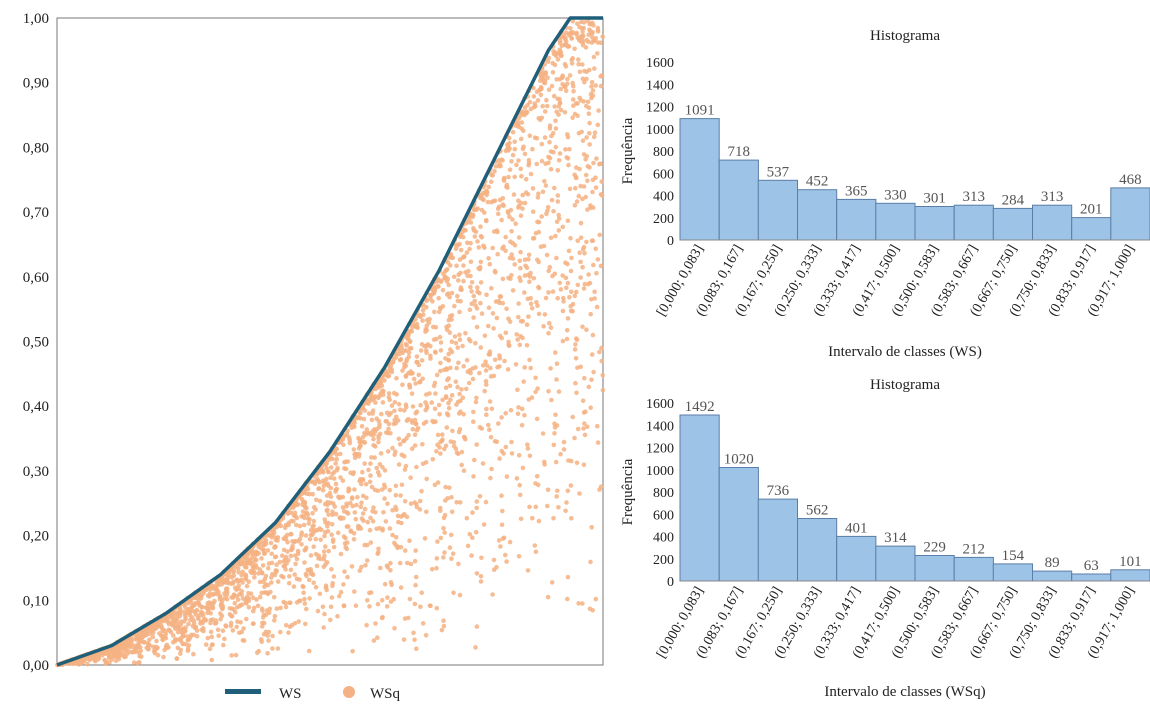 The image size is (1150, 709). What do you see at coordinates (663, 197) in the screenshot?
I see `histogram-y-tick-label: 400` at bounding box center [663, 197].